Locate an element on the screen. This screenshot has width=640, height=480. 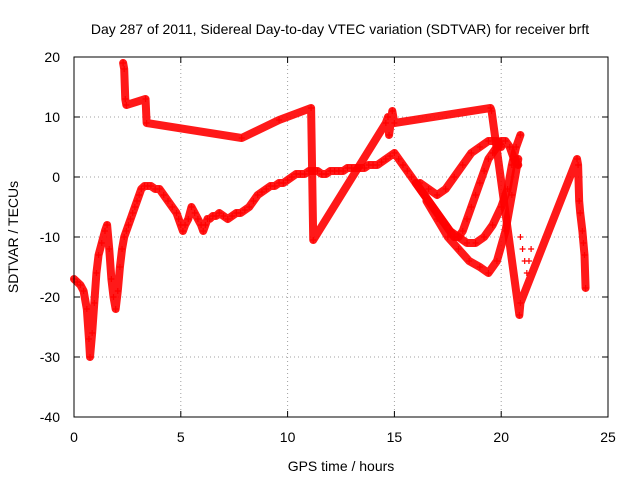
x-tick-label: 20 is located at coordinates (501, 437).